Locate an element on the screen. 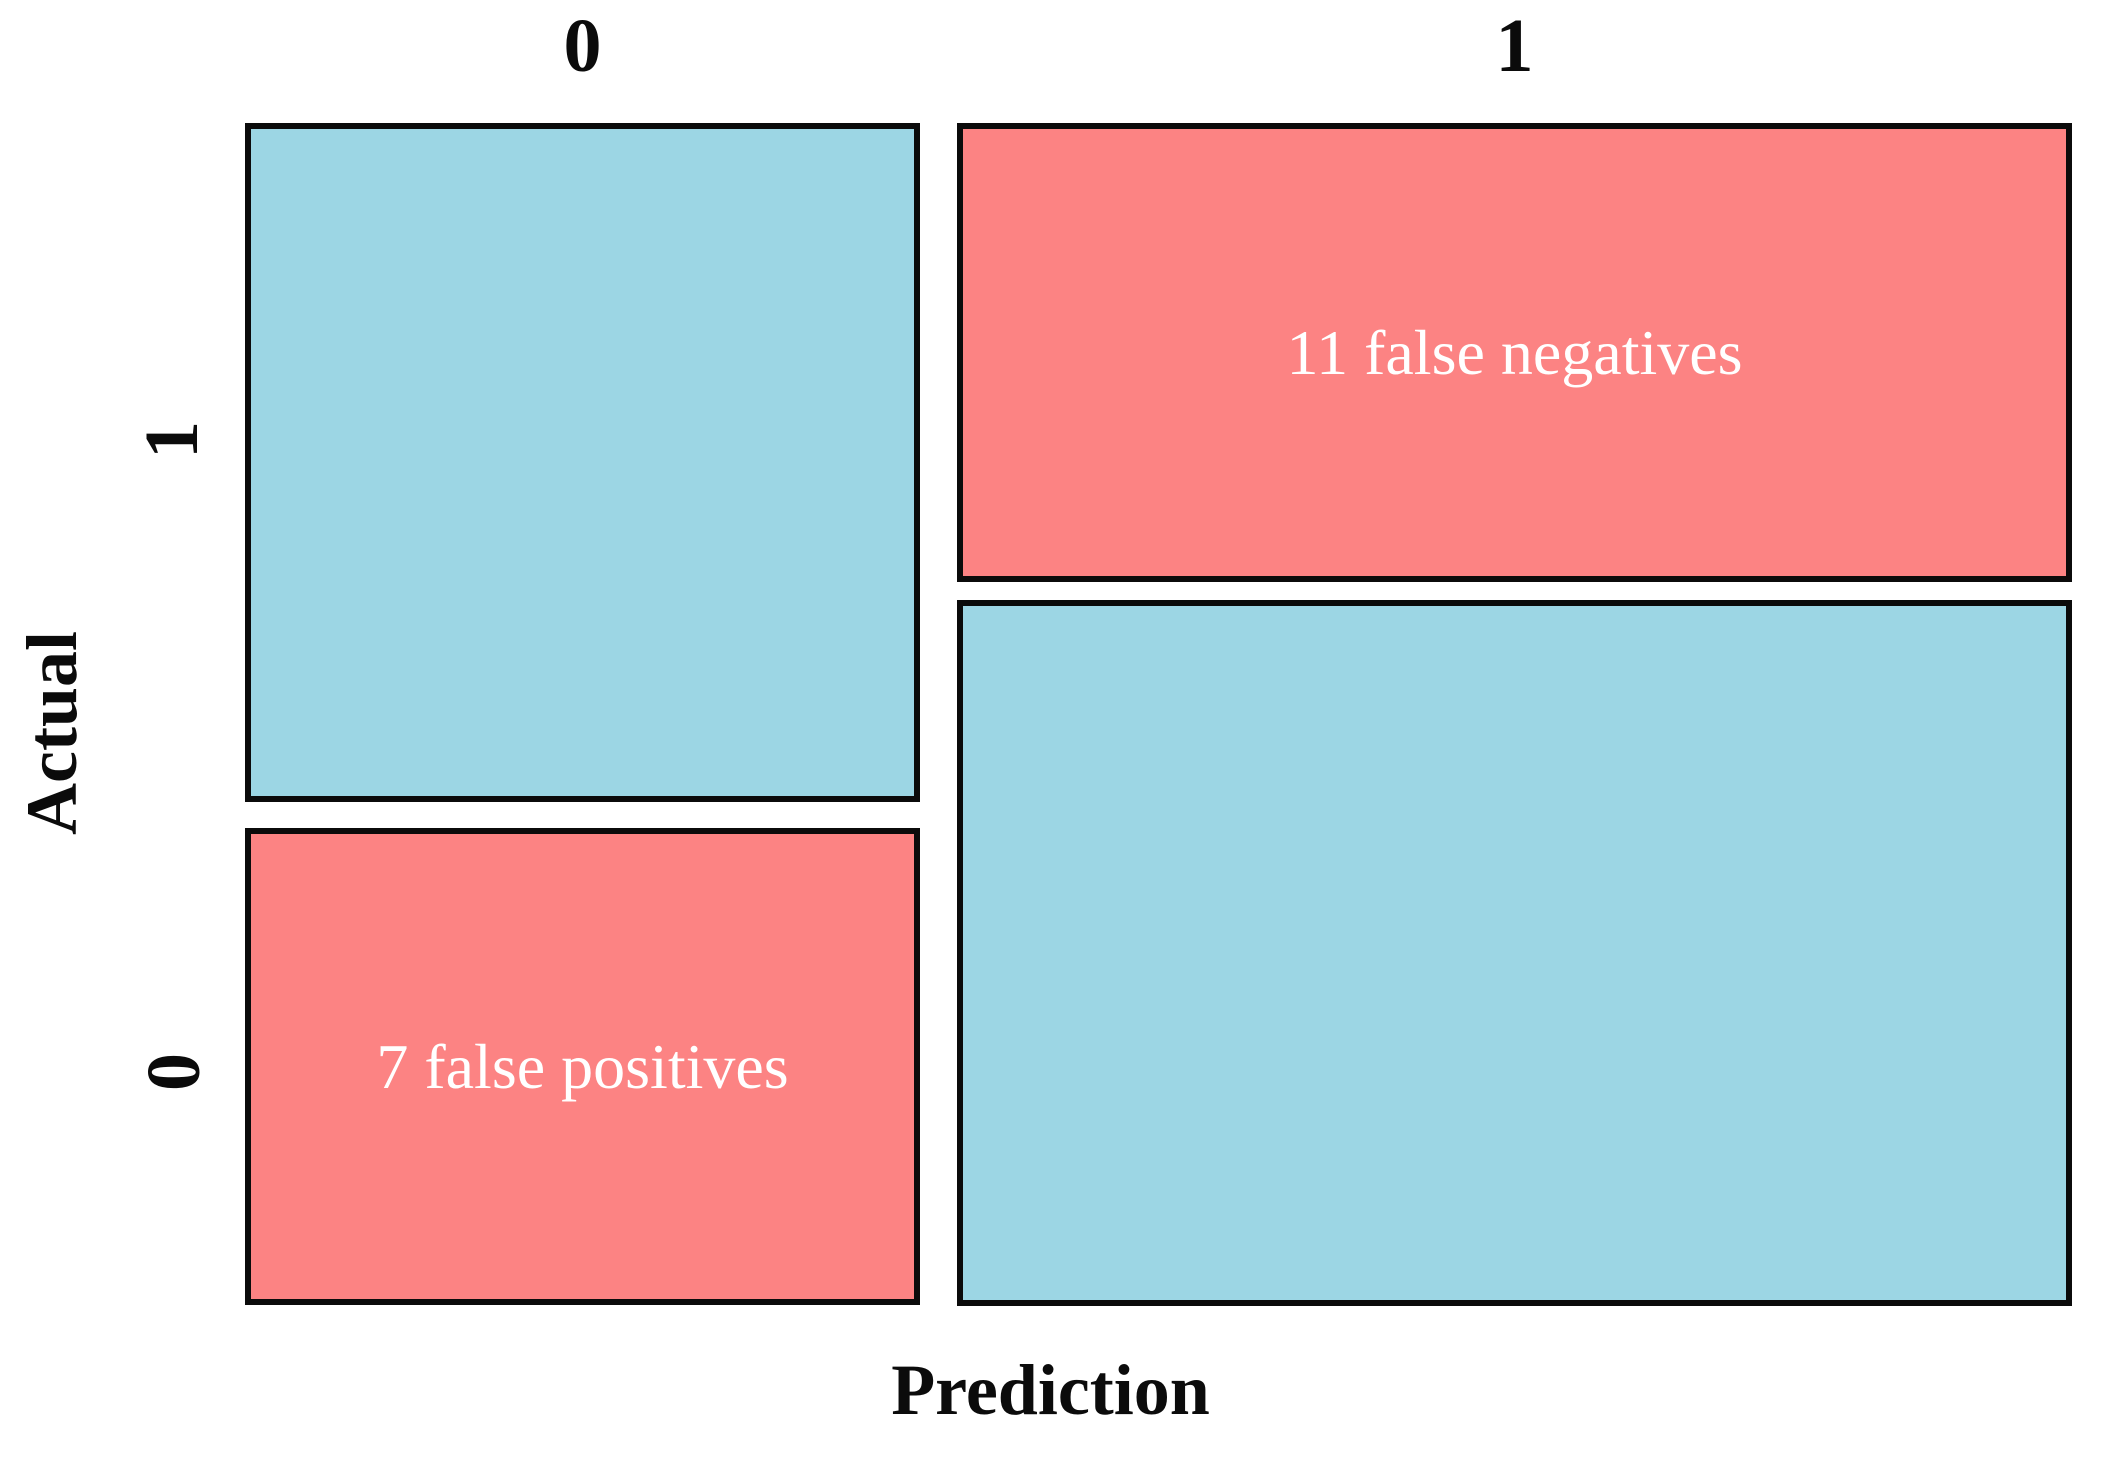 This screenshot has width=2101, height=1462. y-axis-label: Actual is located at coordinates (52, 733).